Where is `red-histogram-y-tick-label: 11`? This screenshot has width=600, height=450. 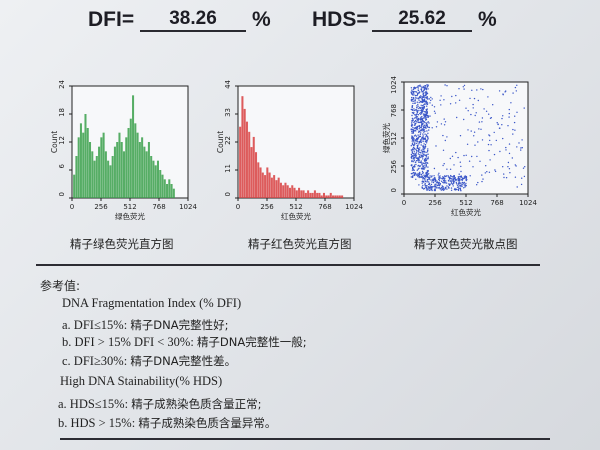
red-histogram-y-tick-label: 11 is located at coordinates (228, 168).